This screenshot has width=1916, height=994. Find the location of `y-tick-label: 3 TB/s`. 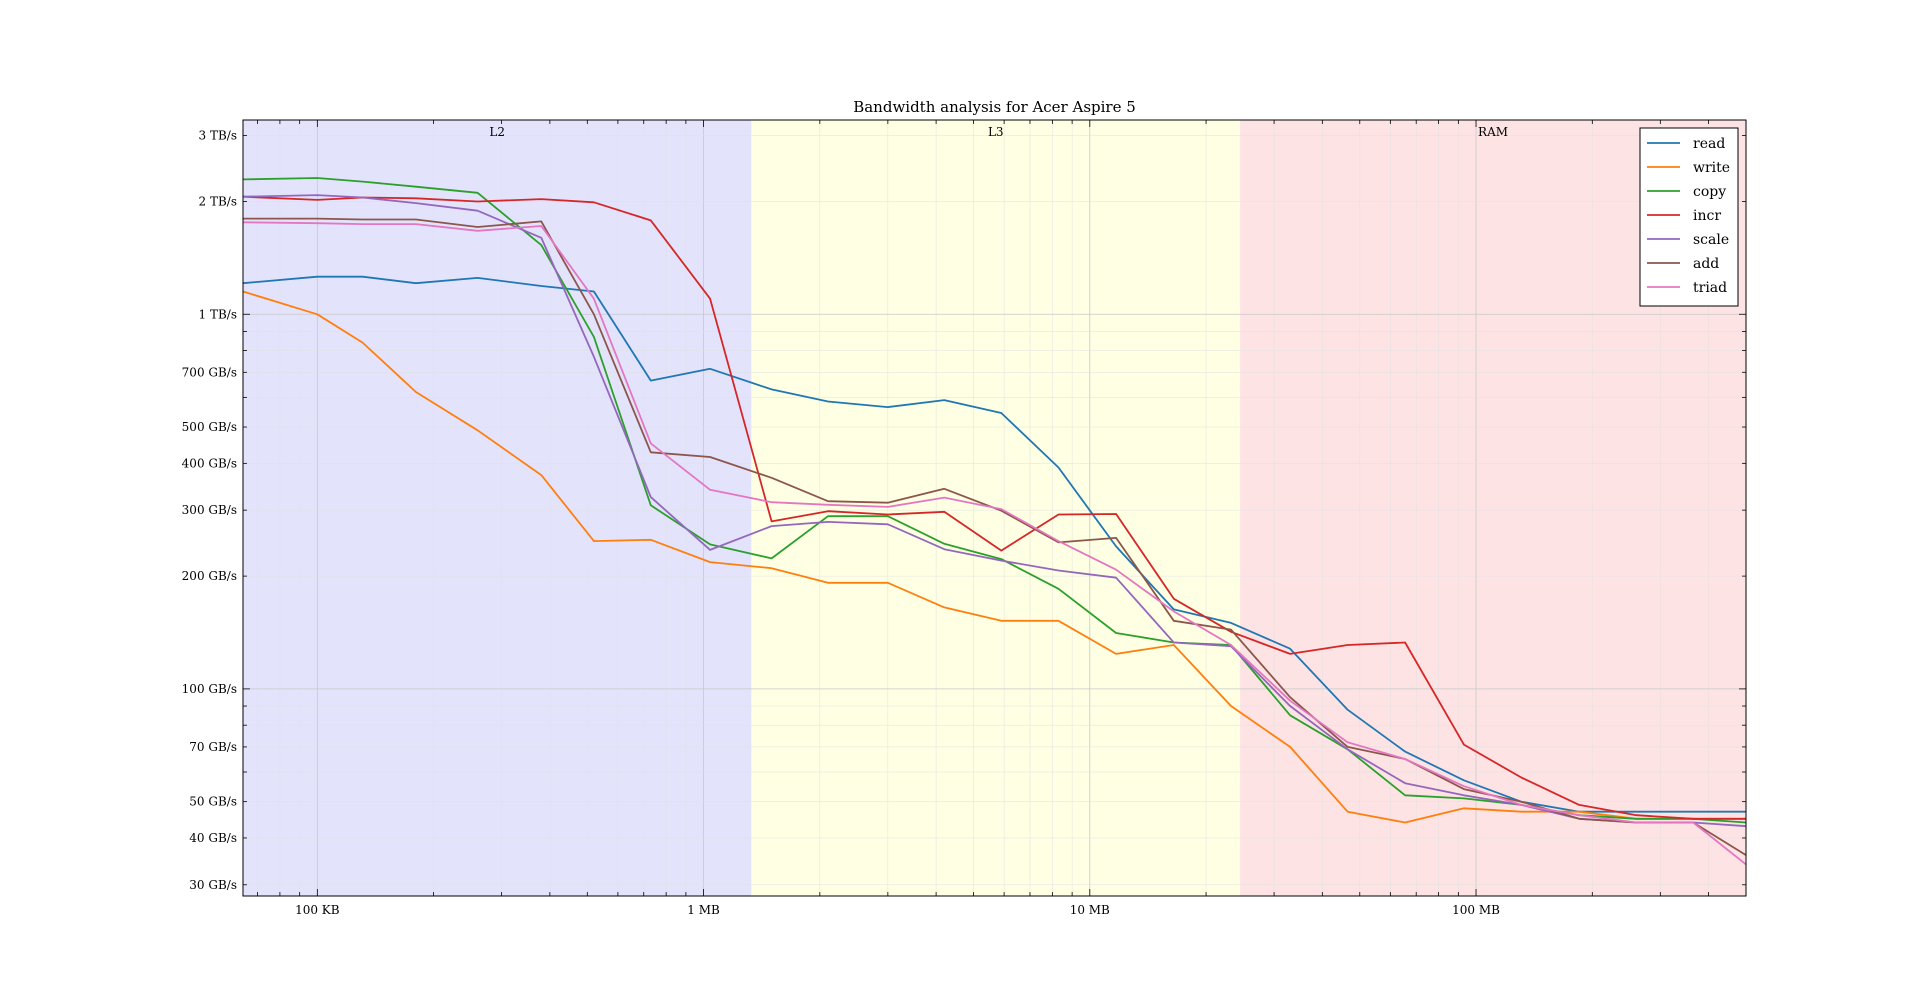

y-tick-label: 3 TB/s is located at coordinates (218, 136).